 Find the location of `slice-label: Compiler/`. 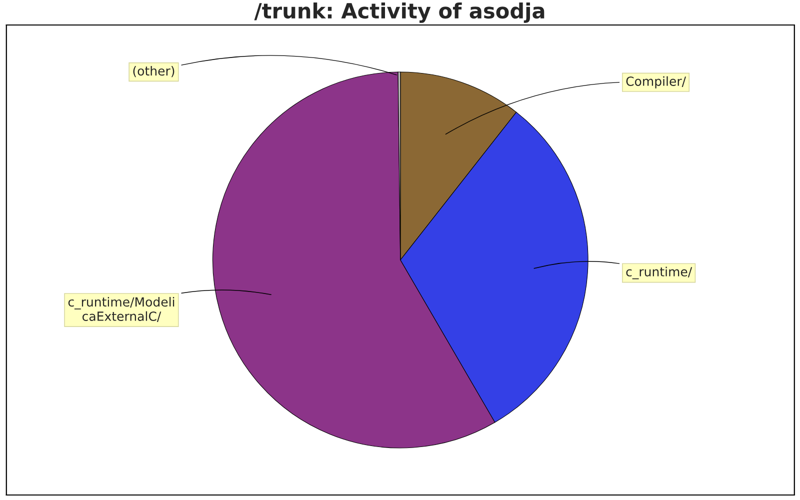

slice-label: Compiler/ is located at coordinates (656, 82).